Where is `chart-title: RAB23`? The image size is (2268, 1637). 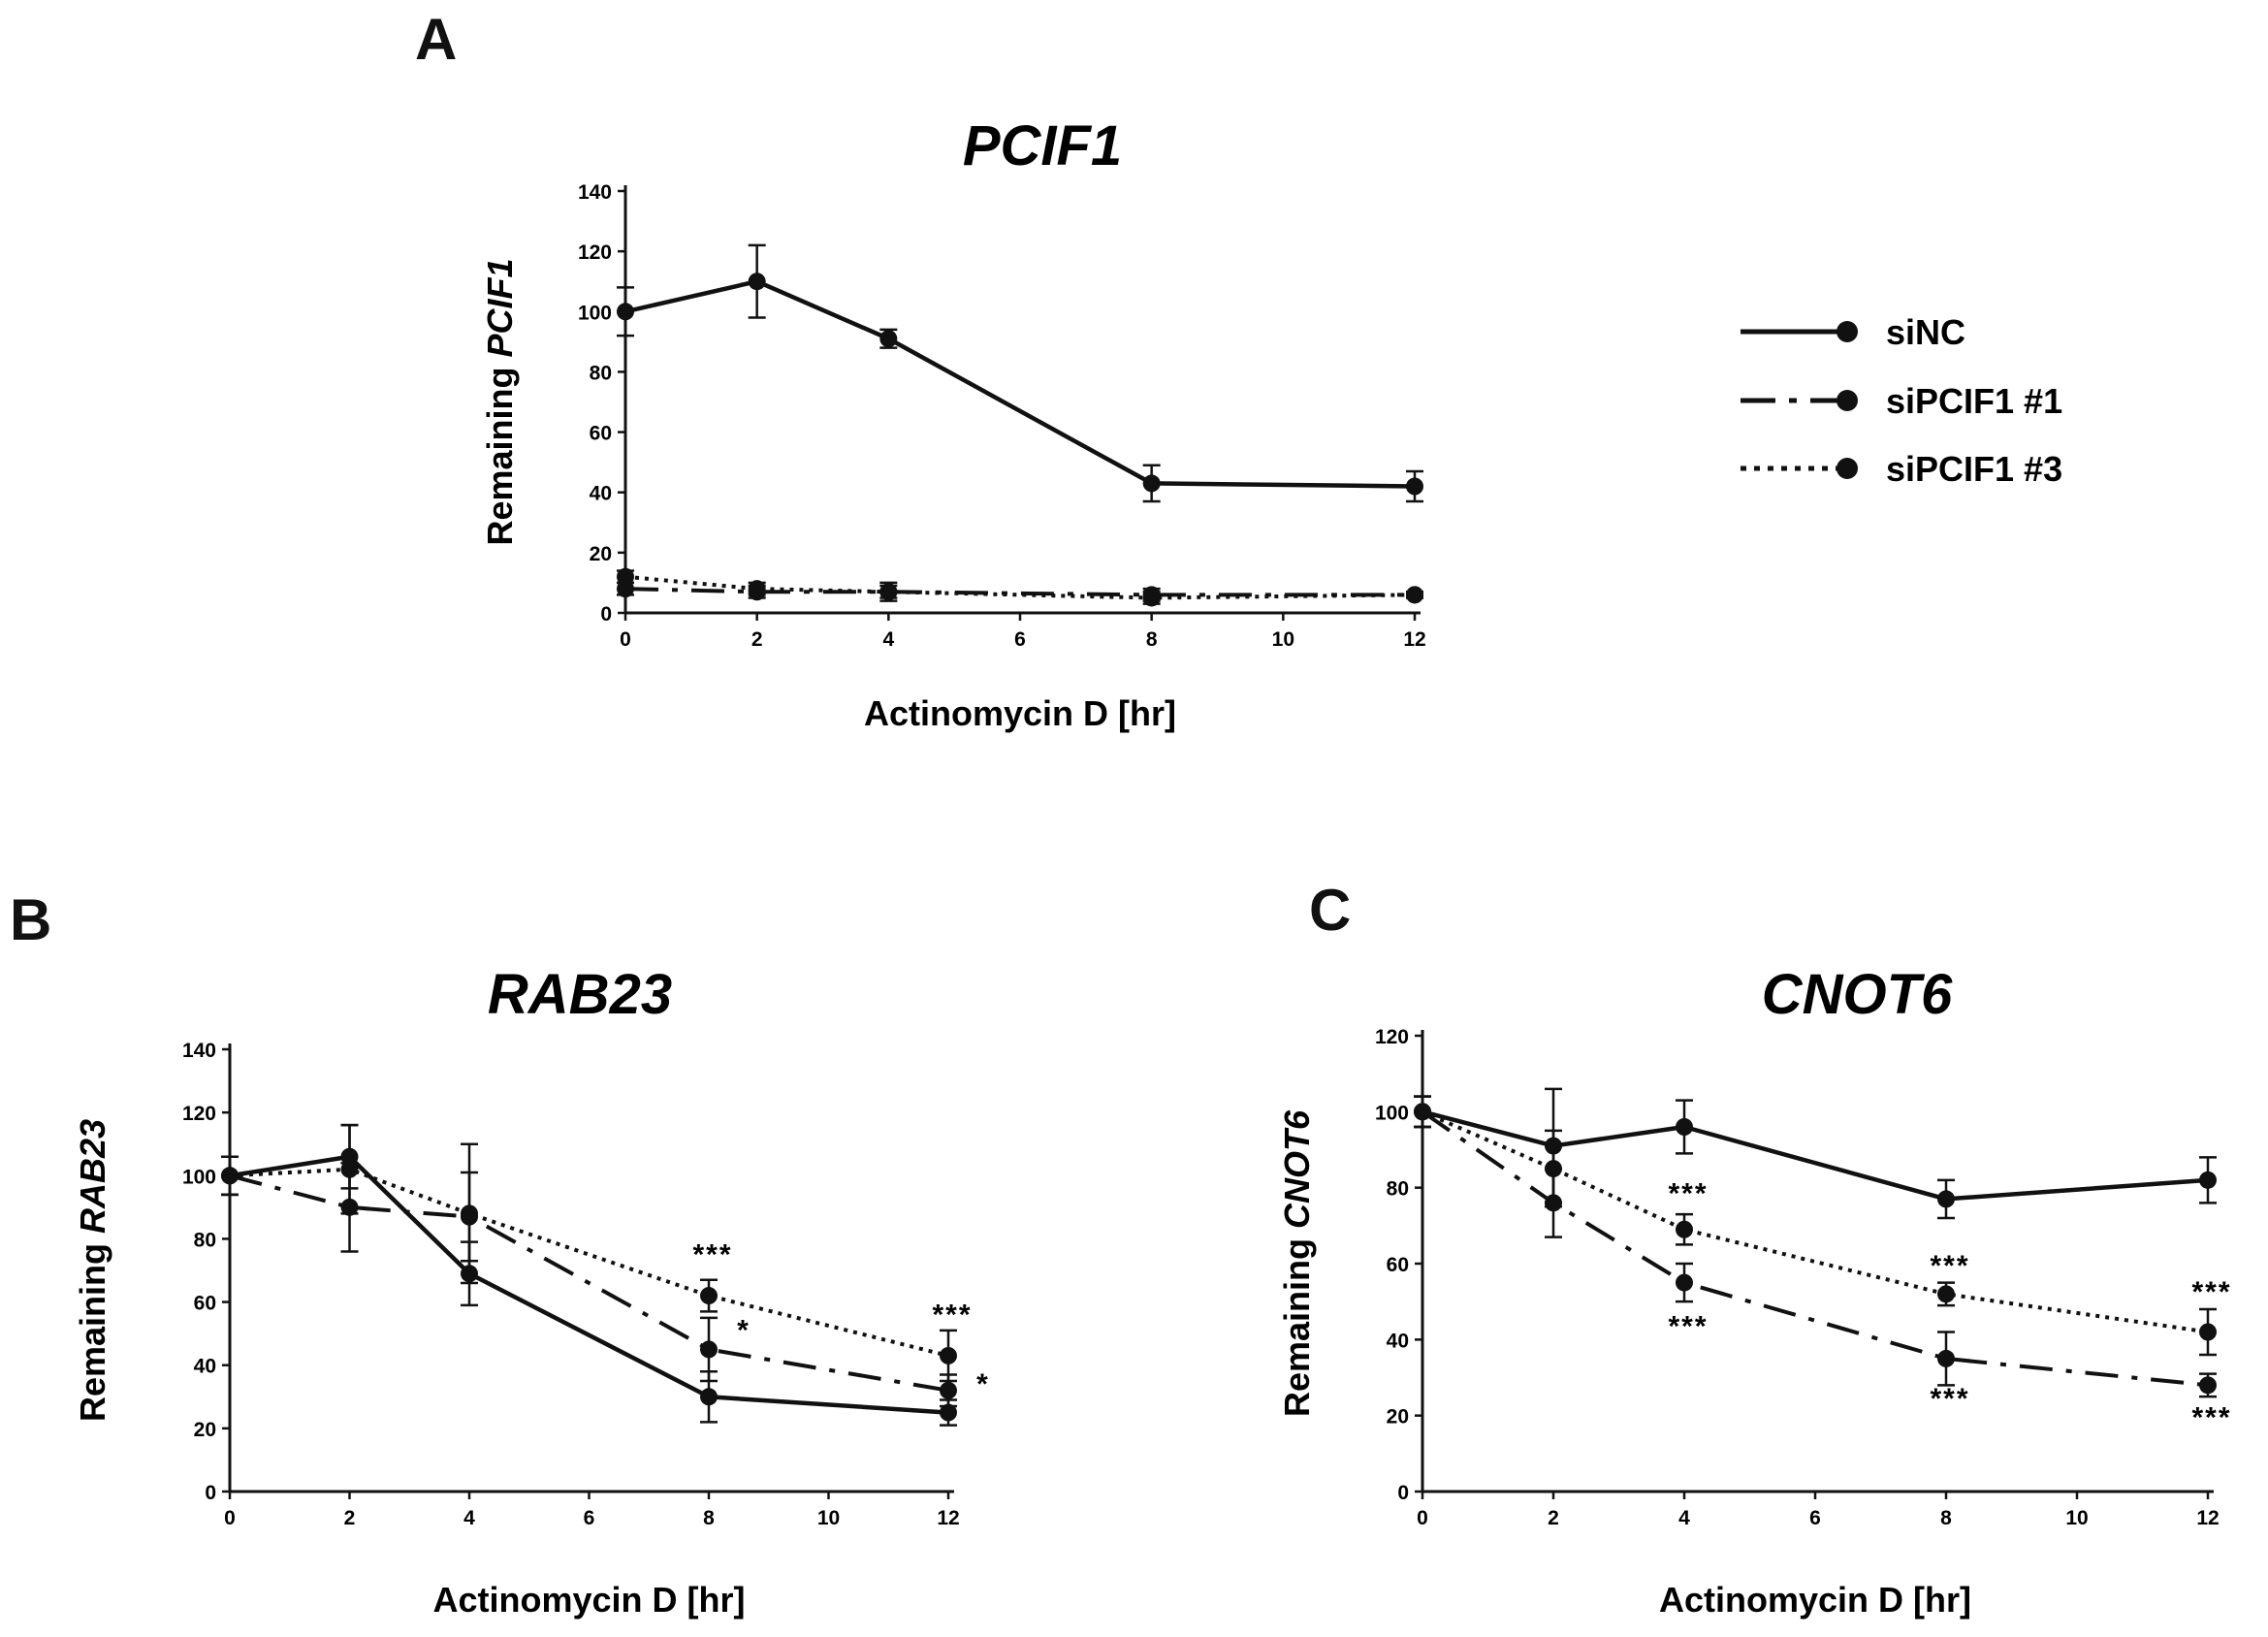 chart-title: RAB23 is located at coordinates (580, 994).